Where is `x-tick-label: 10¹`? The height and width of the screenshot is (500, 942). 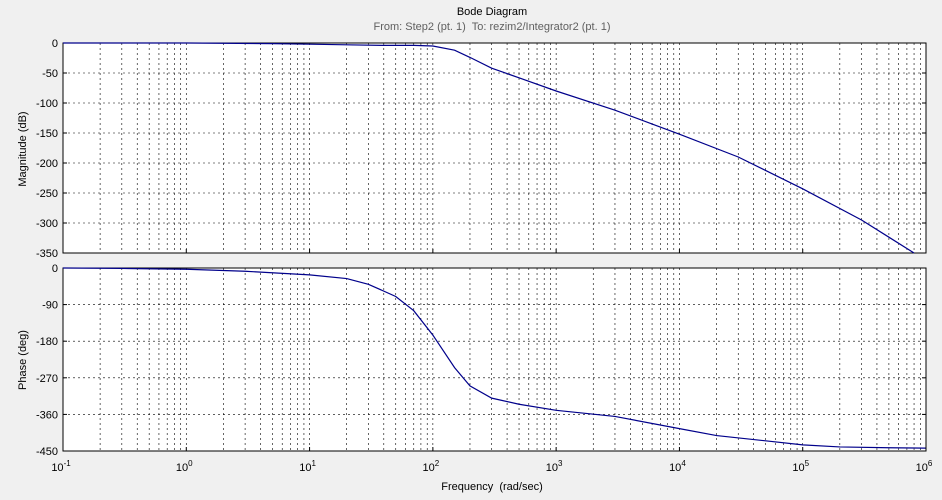 x-tick-label: 10¹ is located at coordinates (307, 466).